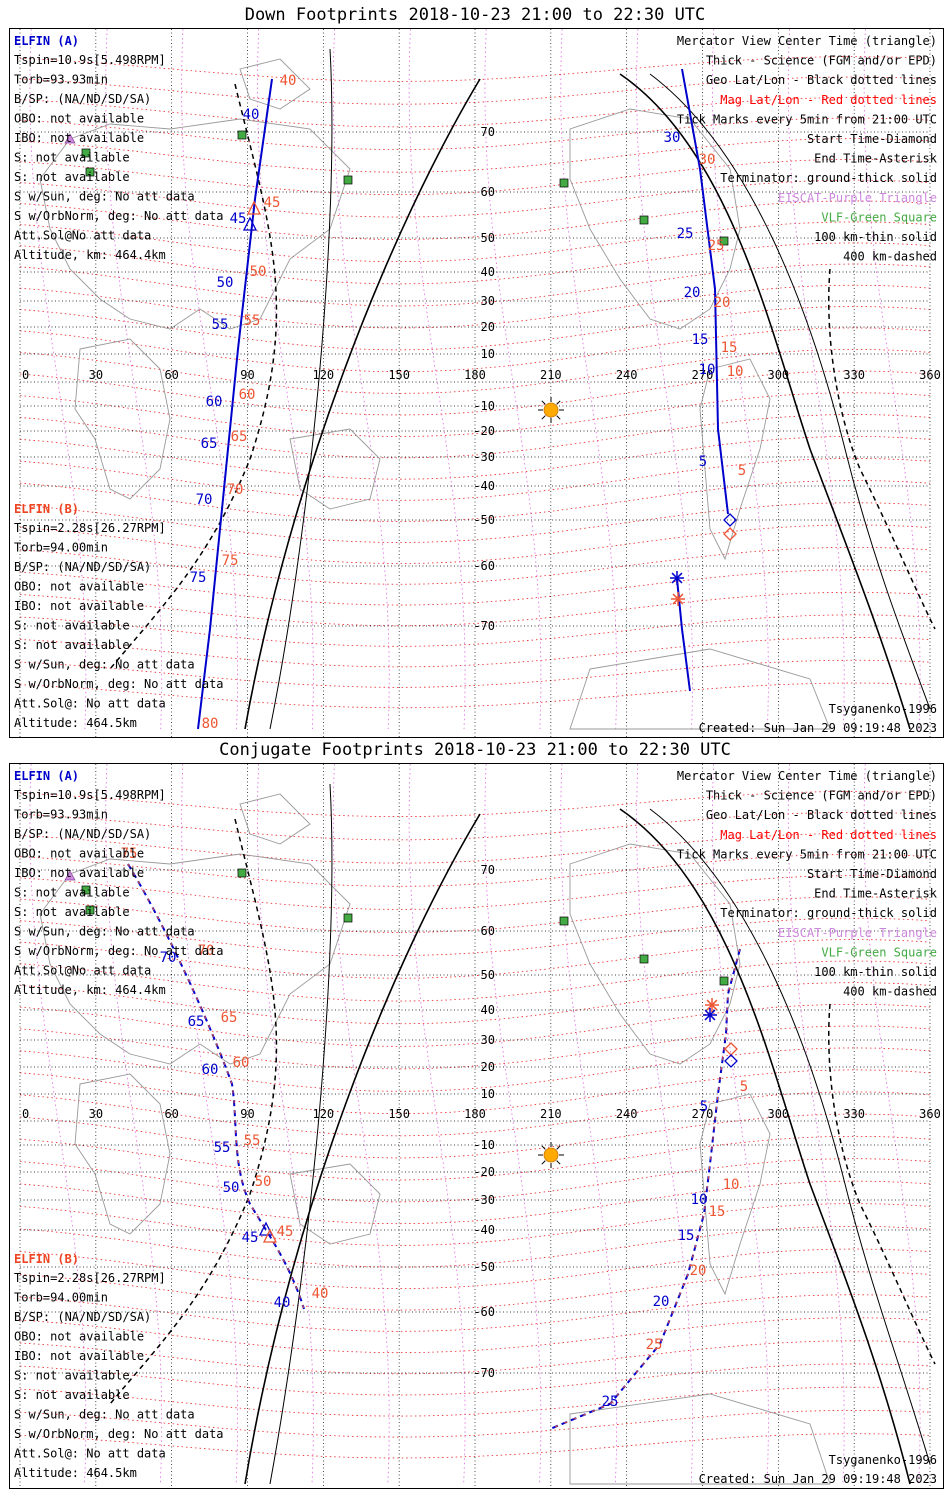 The image size is (950, 1500). I want to click on elfin-a-info: Att.Sol@No att data, so click(82, 236).